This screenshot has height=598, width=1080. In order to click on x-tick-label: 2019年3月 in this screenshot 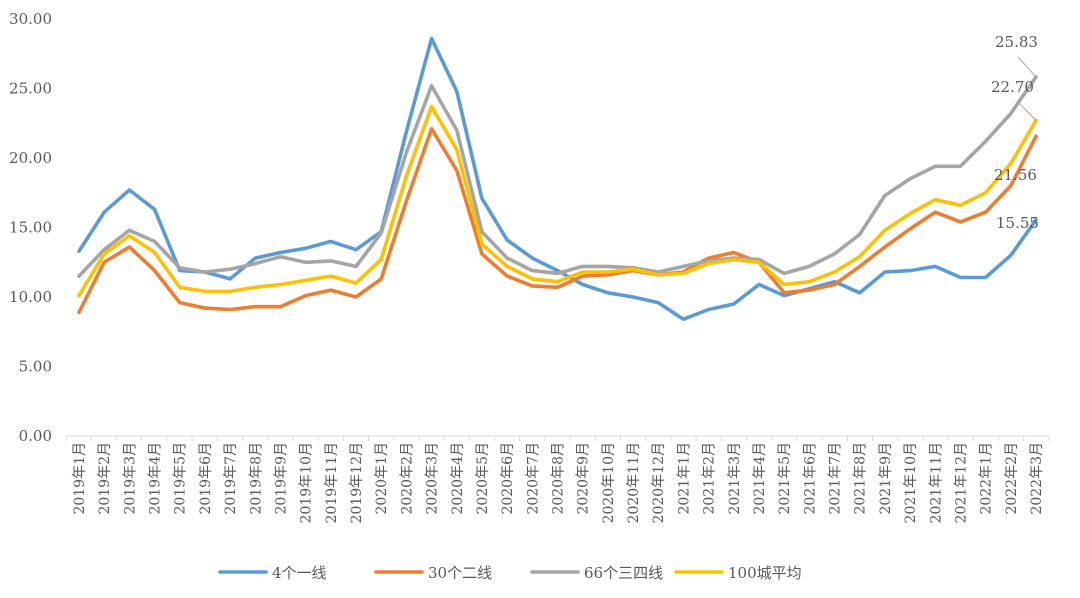, I will do `click(130, 478)`.